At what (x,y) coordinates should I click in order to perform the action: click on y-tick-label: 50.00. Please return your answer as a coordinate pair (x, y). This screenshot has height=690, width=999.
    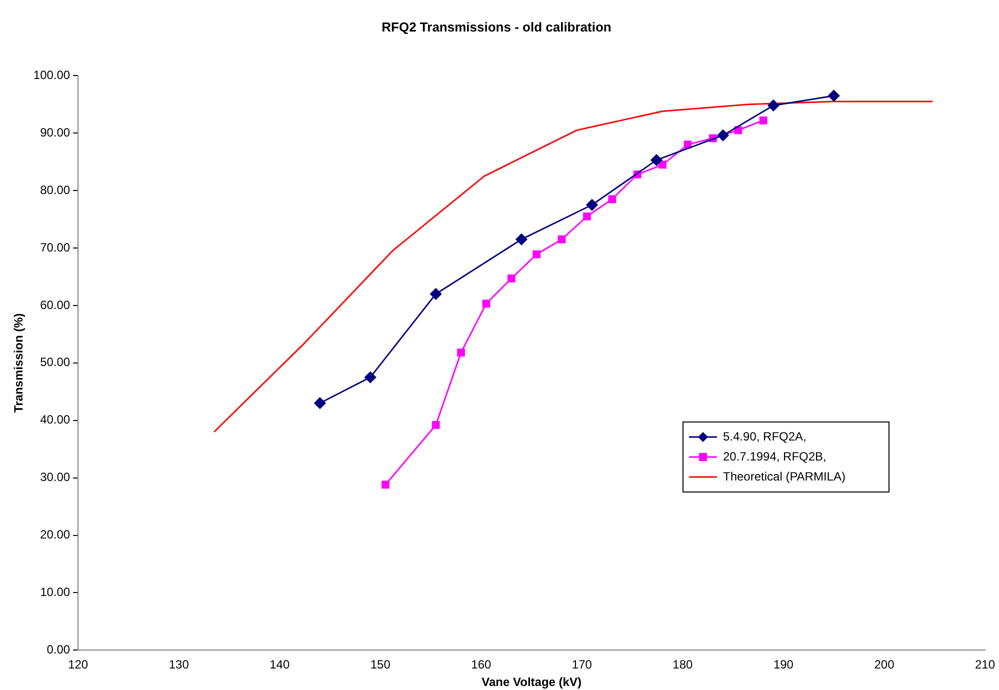
    Looking at the image, I should click on (55, 362).